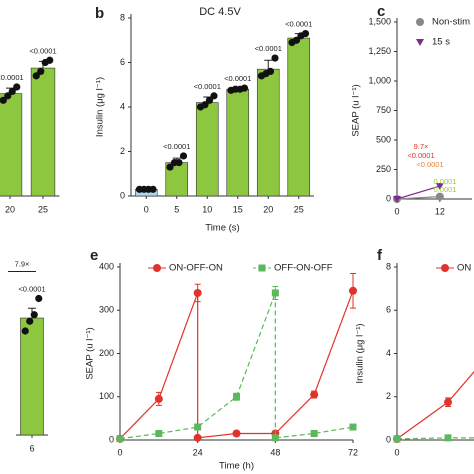  I want to click on x-tick-label: 10, so click(207, 209).